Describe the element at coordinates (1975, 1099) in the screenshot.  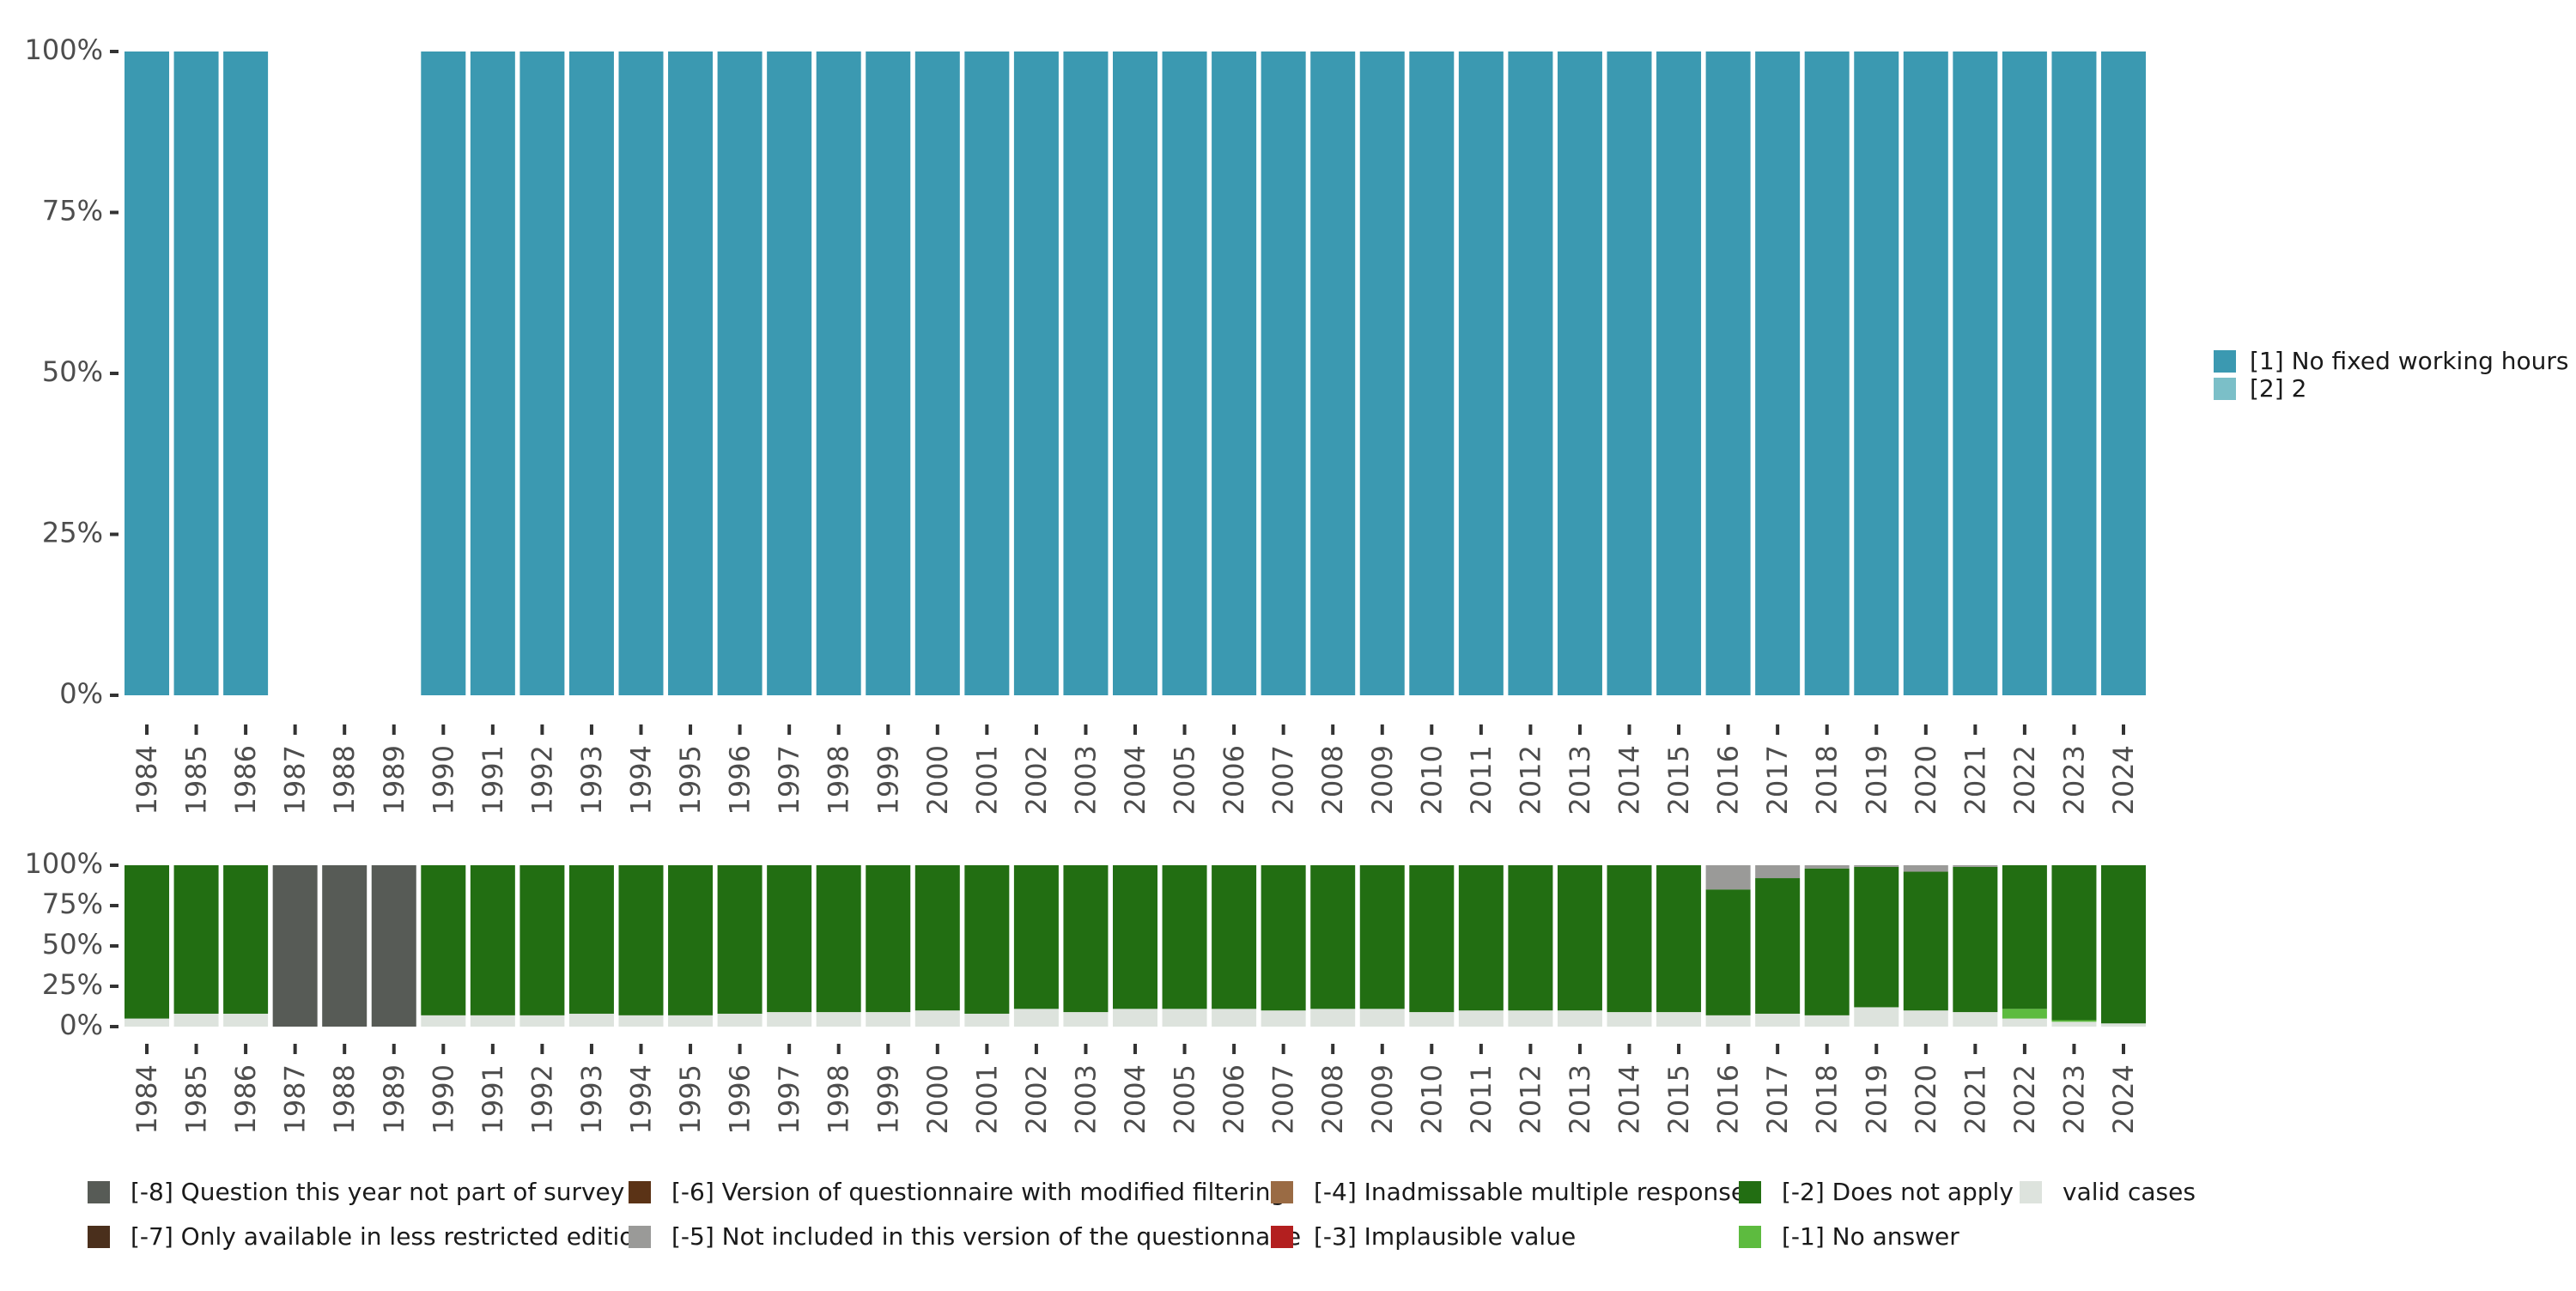
I see `x-tick-label: 2021` at that location.